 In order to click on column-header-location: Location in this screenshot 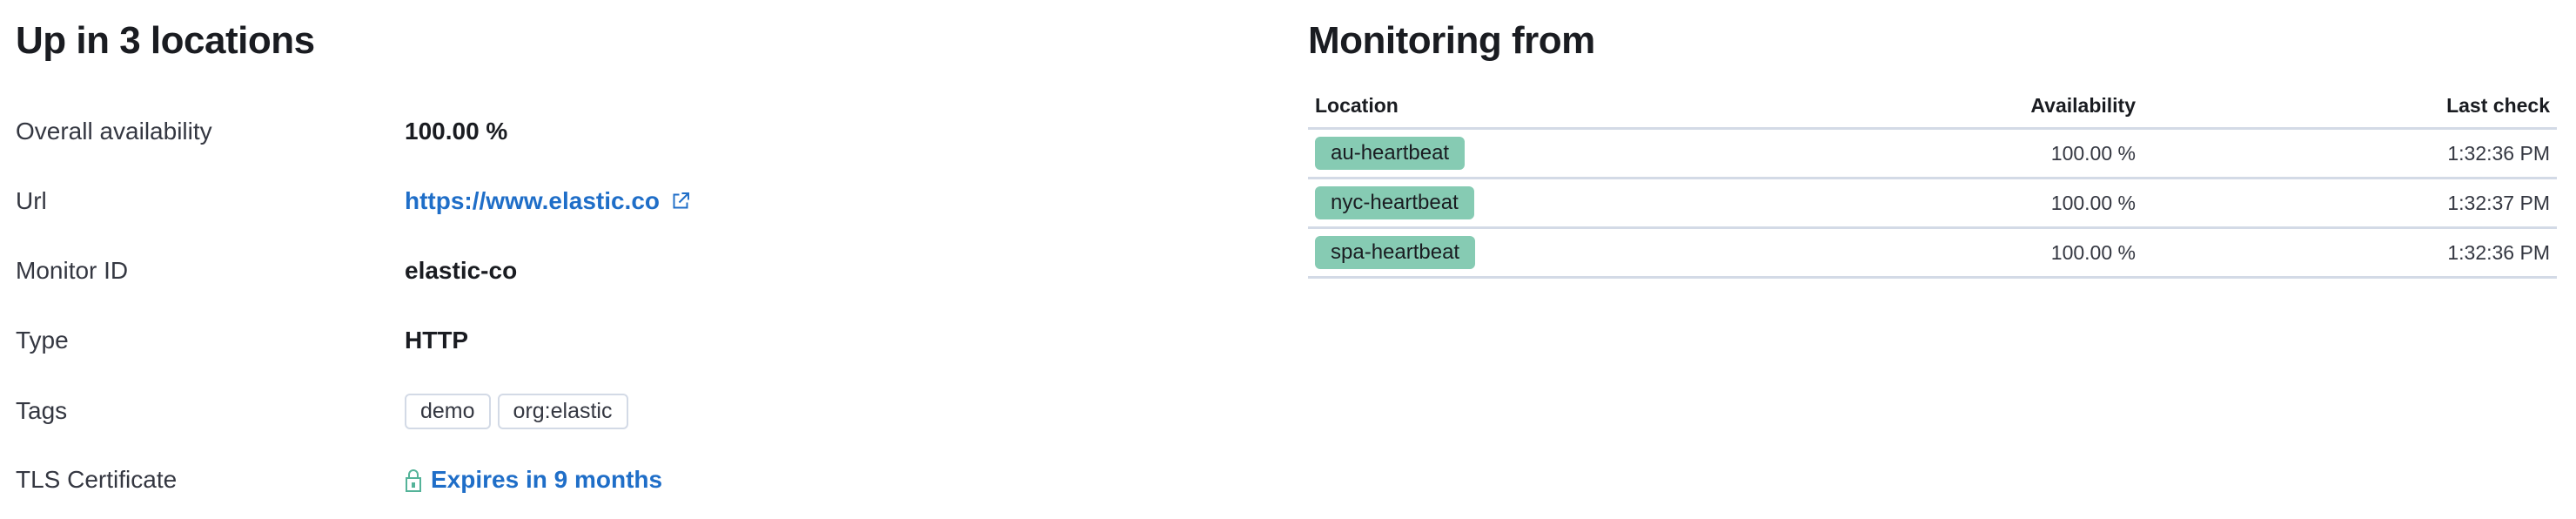, I will do `click(1588, 107)`.